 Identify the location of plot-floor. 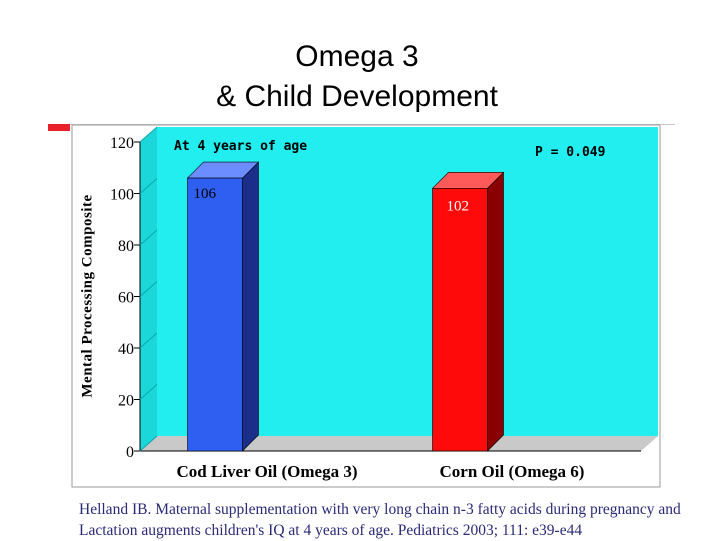
(399, 443).